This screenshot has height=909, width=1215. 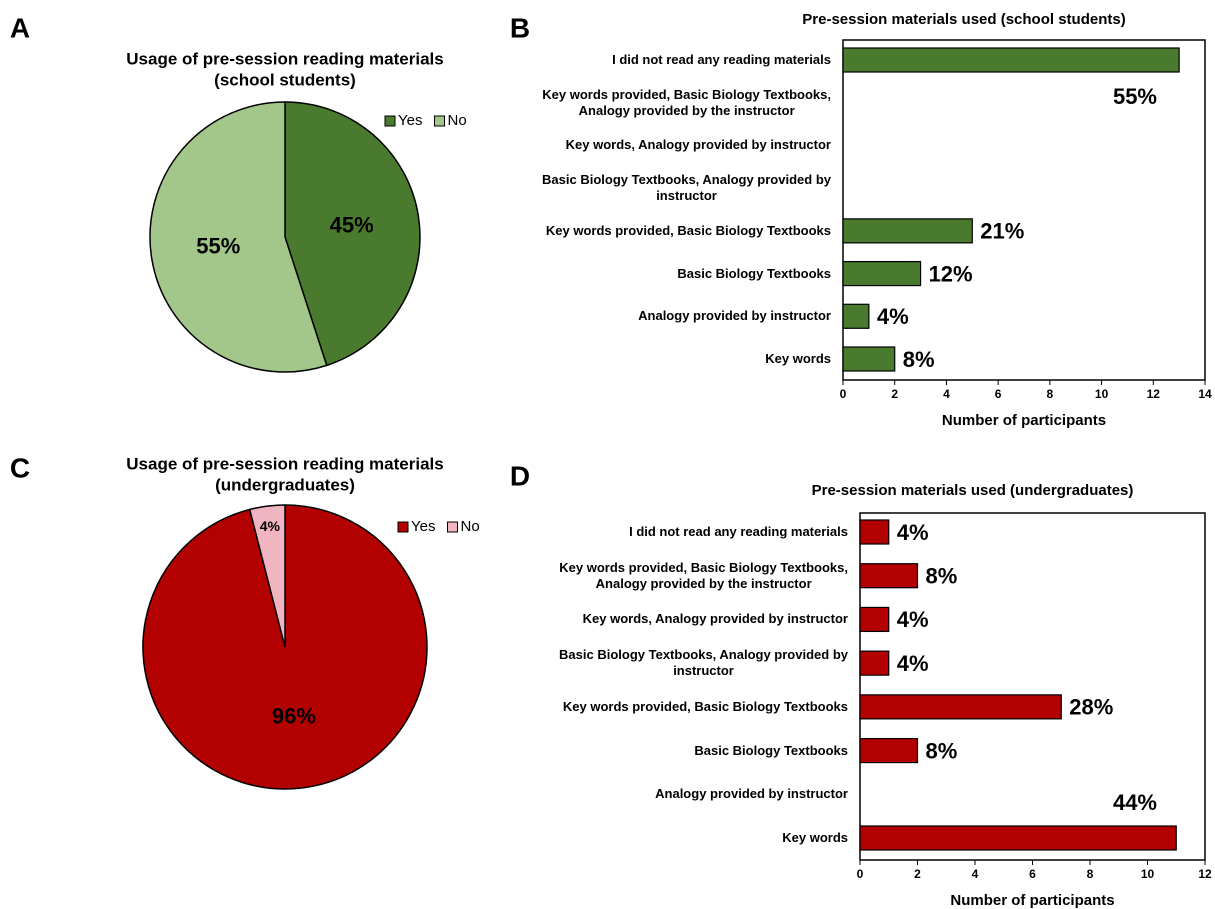 I want to click on panel-label: A, so click(x=20, y=27).